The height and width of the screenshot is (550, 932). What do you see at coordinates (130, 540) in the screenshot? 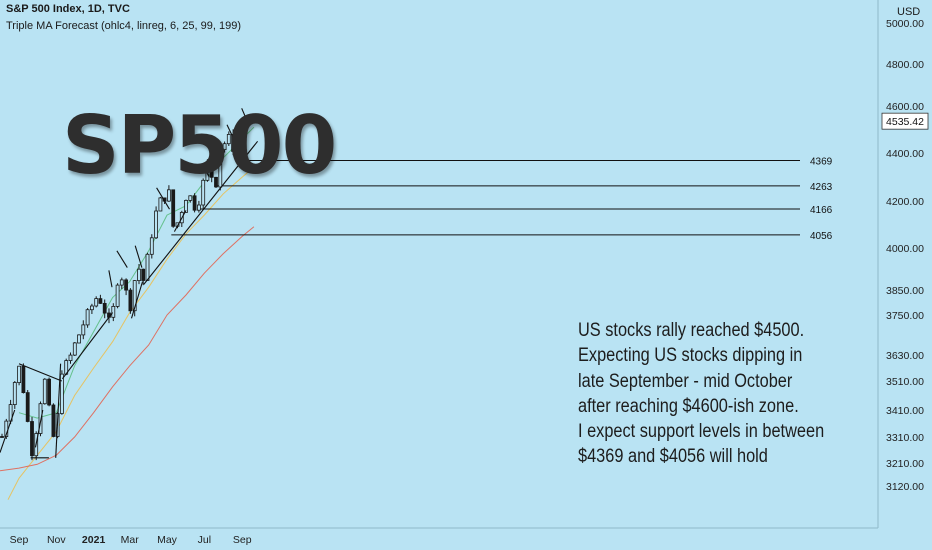
I see `x-tick-label: Mar` at bounding box center [130, 540].